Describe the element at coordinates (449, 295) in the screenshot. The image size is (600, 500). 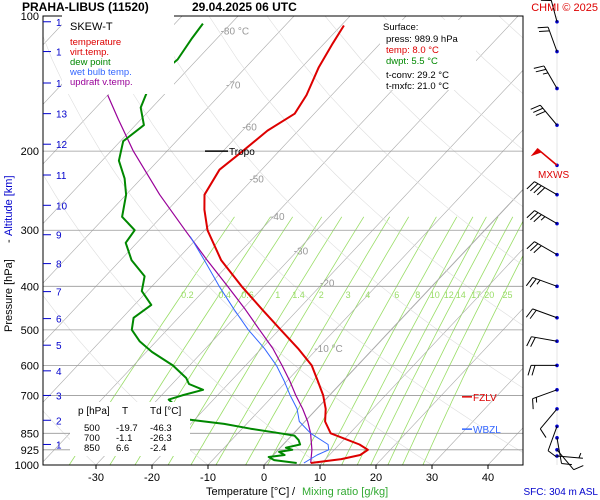
I see `mixing-ratio-label: 12` at that location.